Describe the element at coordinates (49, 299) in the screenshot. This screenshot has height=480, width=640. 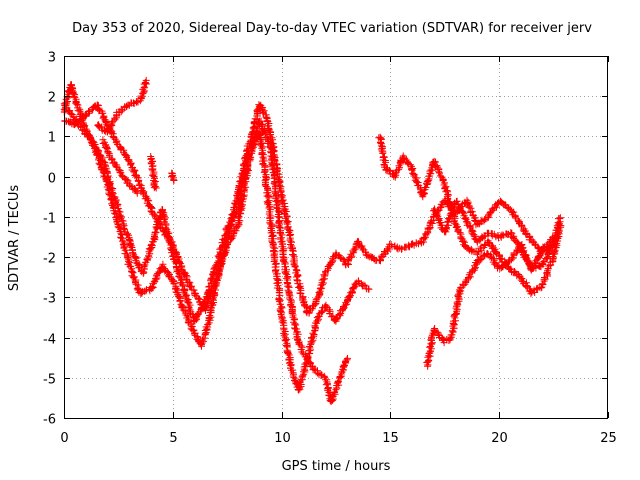
I see `y-tick-label: -3` at that location.